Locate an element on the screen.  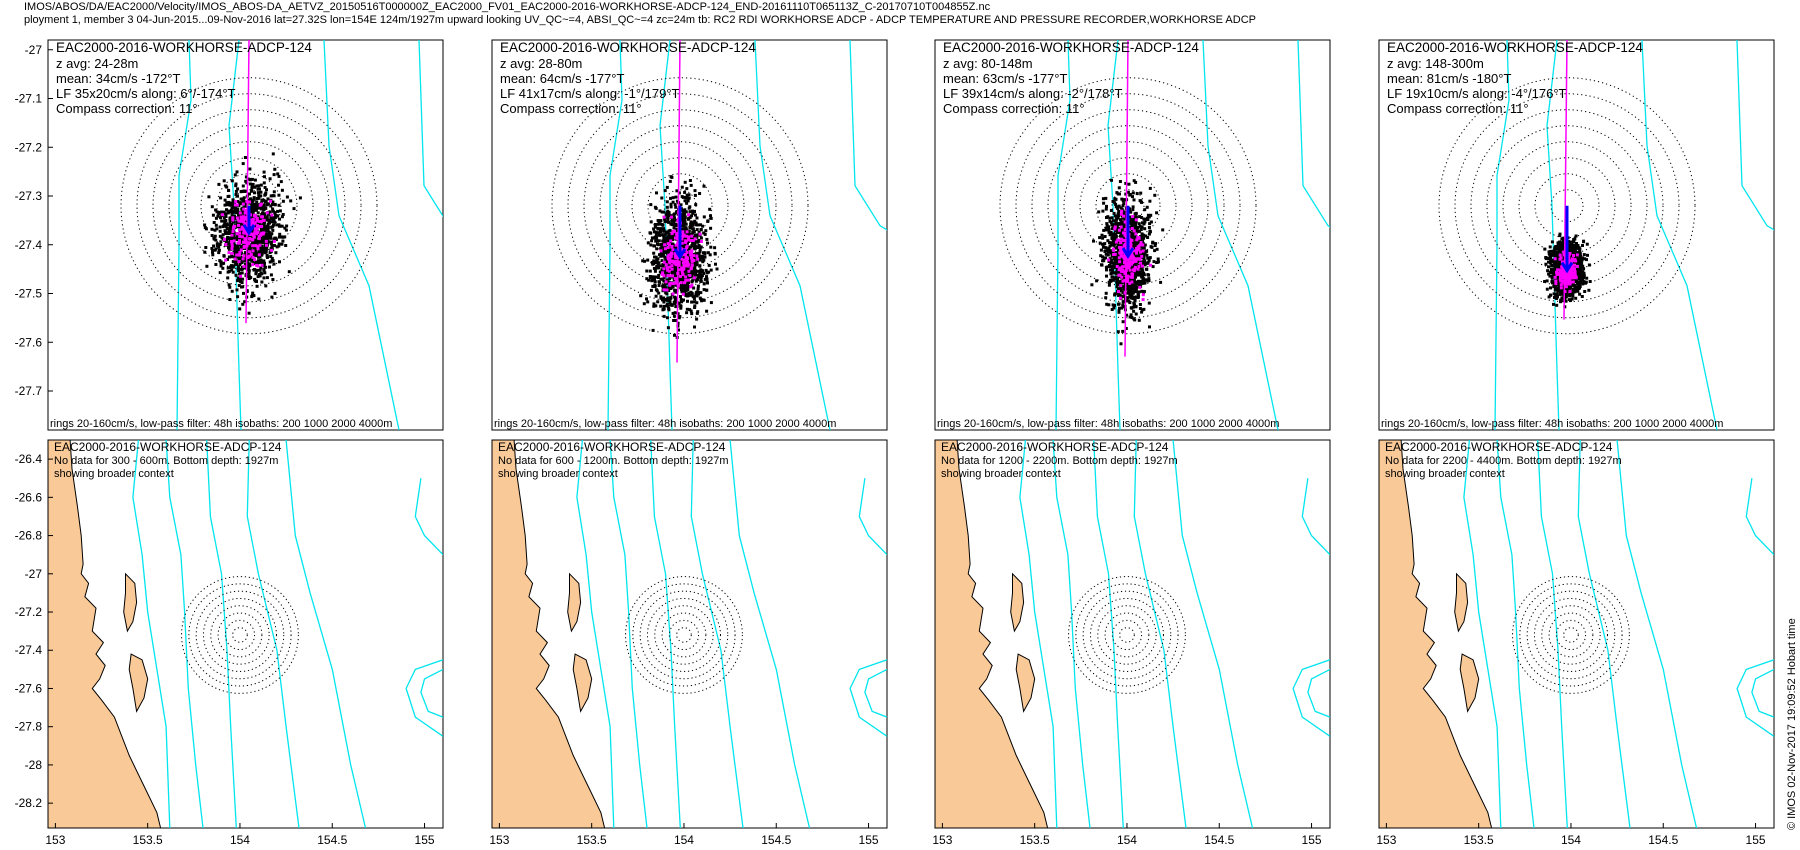
panel-info-line: mean: 34cm/s -172°T is located at coordinates (118, 78).